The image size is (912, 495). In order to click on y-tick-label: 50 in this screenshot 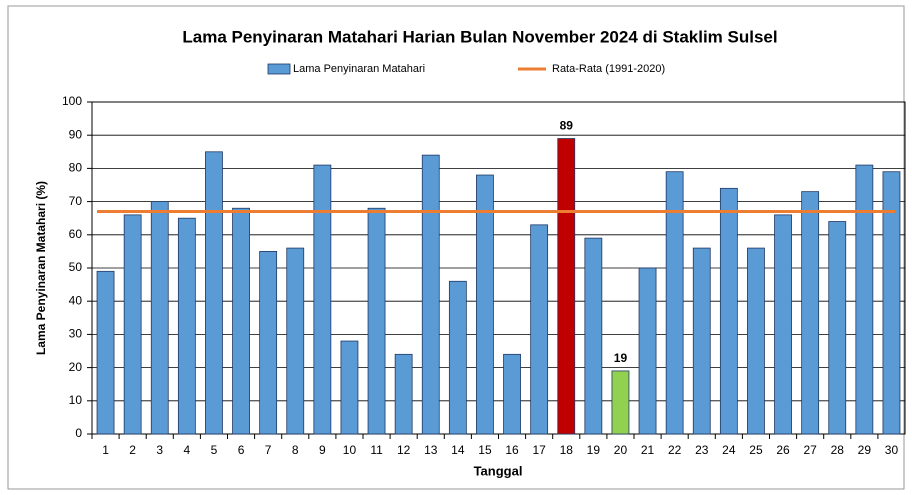, I will do `click(76, 267)`.